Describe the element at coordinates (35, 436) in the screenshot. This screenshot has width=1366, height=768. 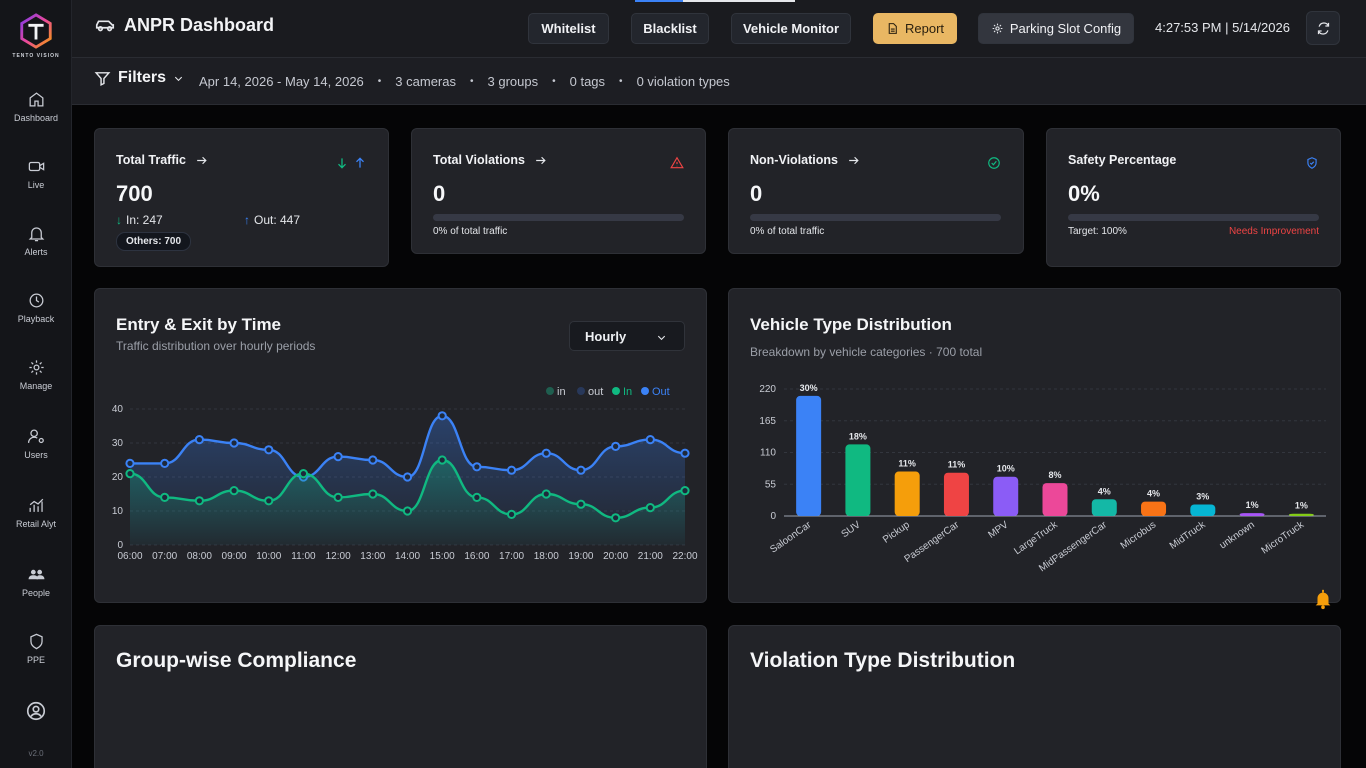
I see `user-gear-icon` at that location.